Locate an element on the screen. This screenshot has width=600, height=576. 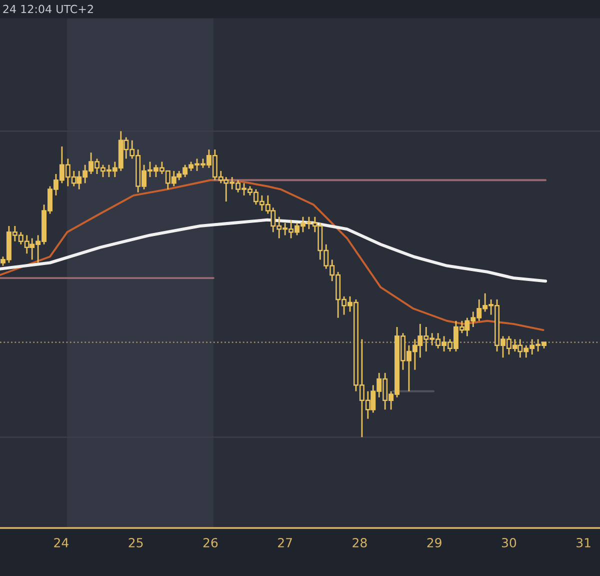
text: 24 12:04 UTC+2 is located at coordinates (48, 9).